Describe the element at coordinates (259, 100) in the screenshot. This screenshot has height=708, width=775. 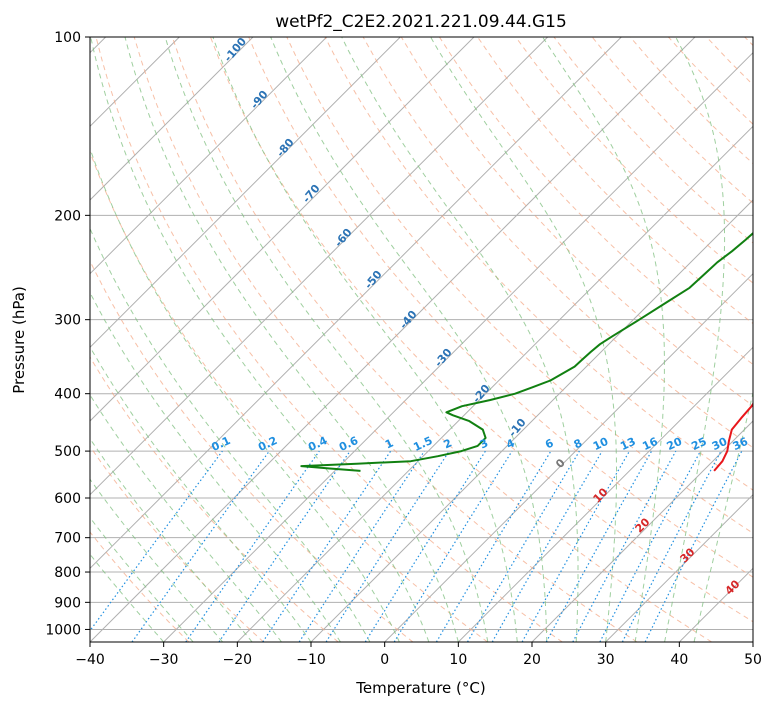
I see `dry-adiabat-label: -90` at that location.